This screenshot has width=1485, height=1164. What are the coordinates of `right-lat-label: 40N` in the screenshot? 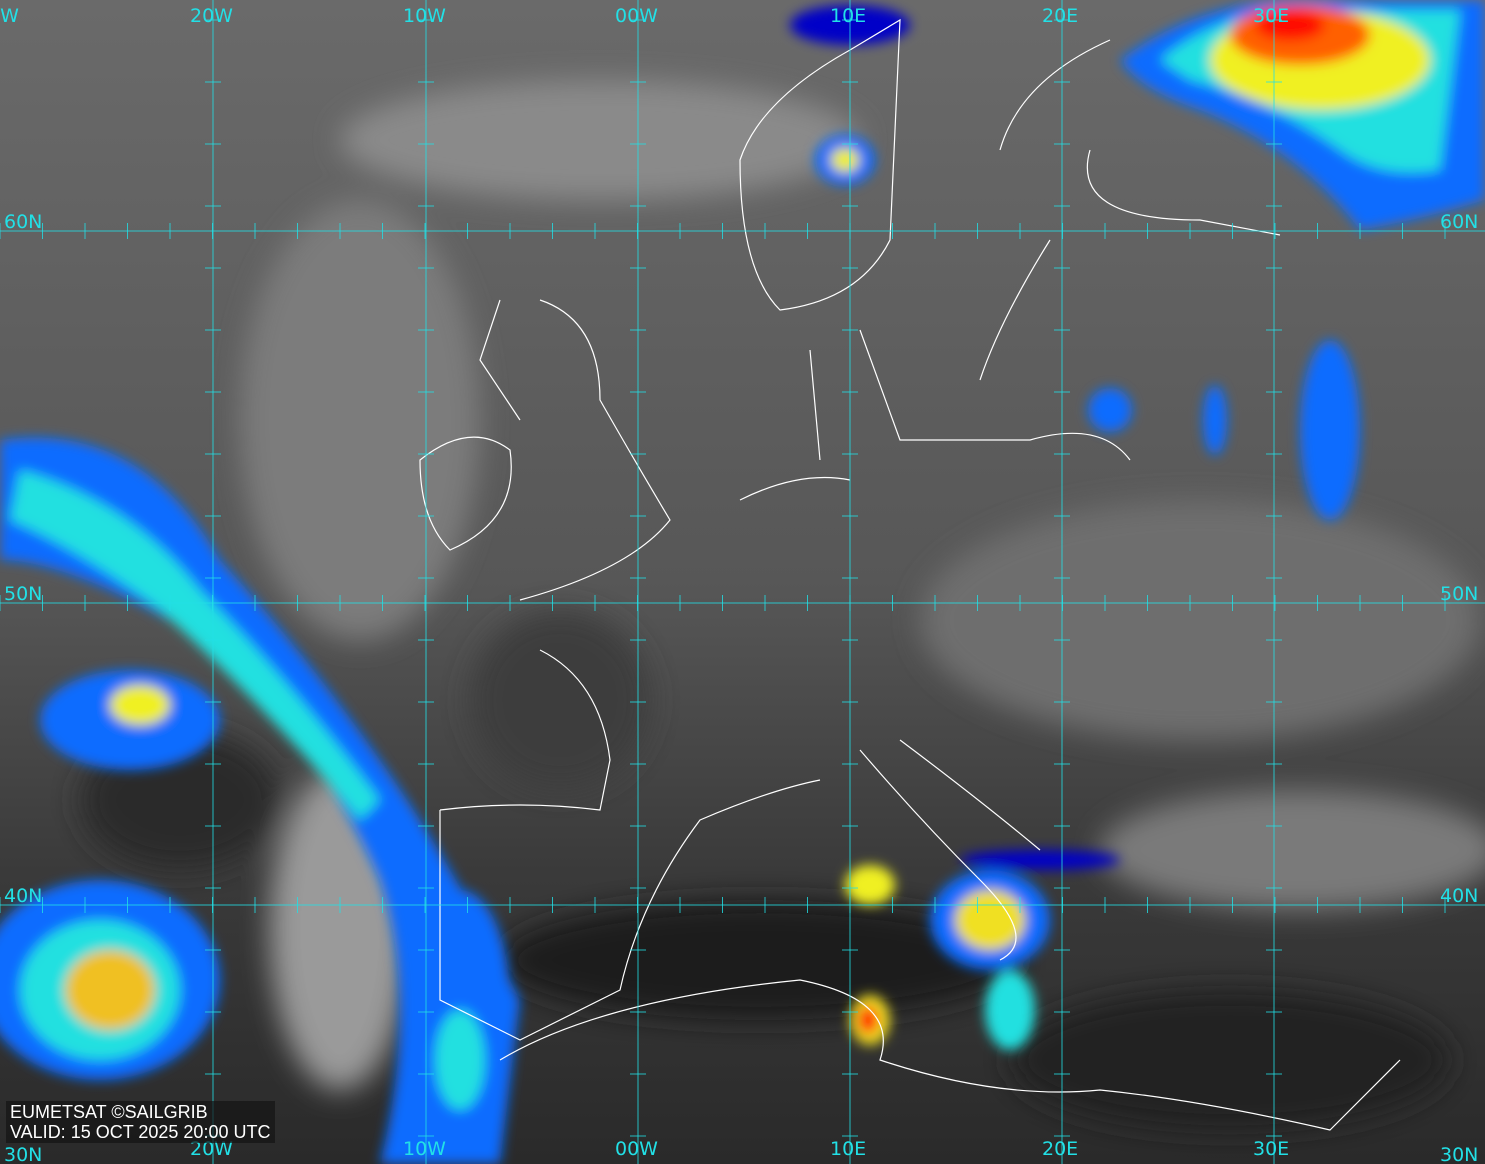 It's located at (1459, 896).